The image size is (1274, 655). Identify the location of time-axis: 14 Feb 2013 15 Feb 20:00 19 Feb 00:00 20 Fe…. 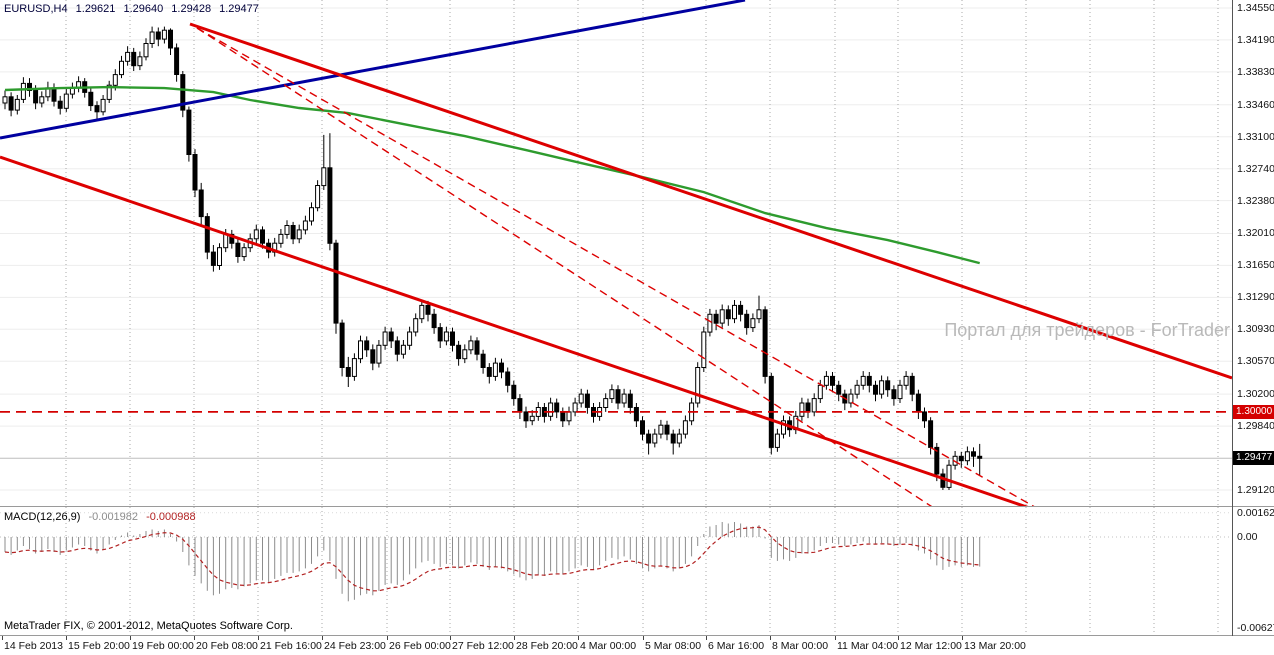
(637, 645).